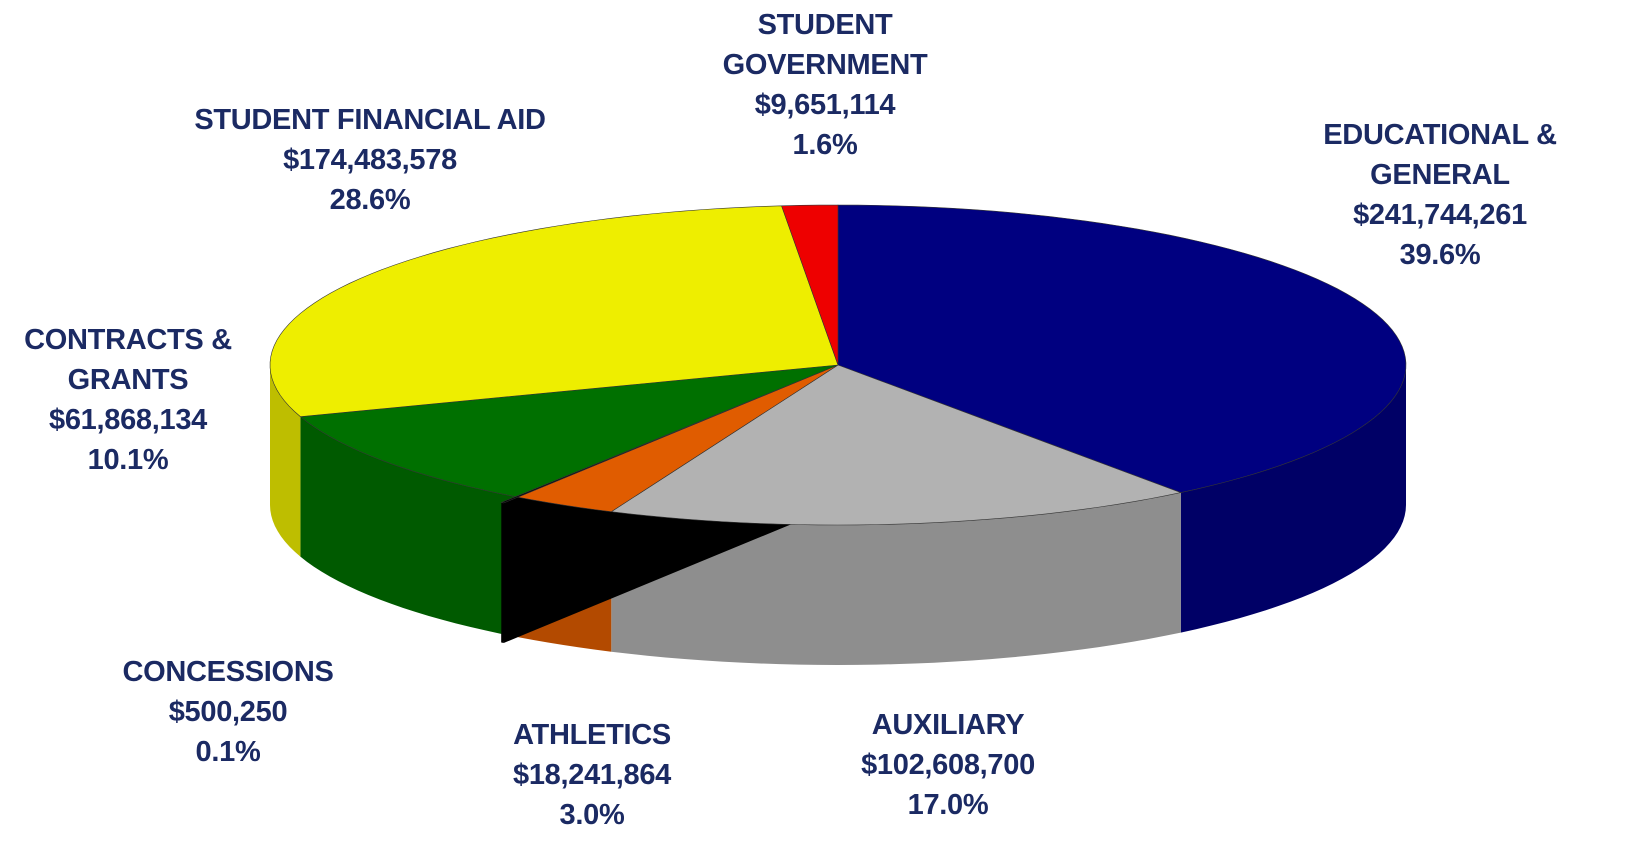 This screenshot has width=1639, height=866. I want to click on value-label: $500,250, so click(228, 712).